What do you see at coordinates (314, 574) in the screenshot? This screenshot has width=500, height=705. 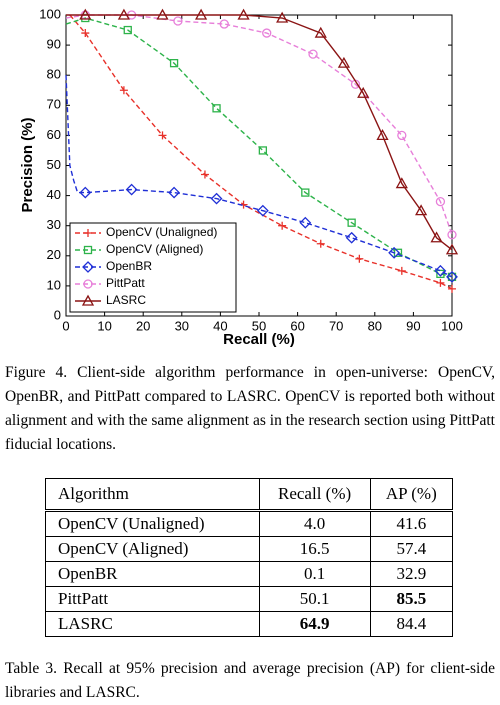 I see `table-cell: 0.1` at bounding box center [314, 574].